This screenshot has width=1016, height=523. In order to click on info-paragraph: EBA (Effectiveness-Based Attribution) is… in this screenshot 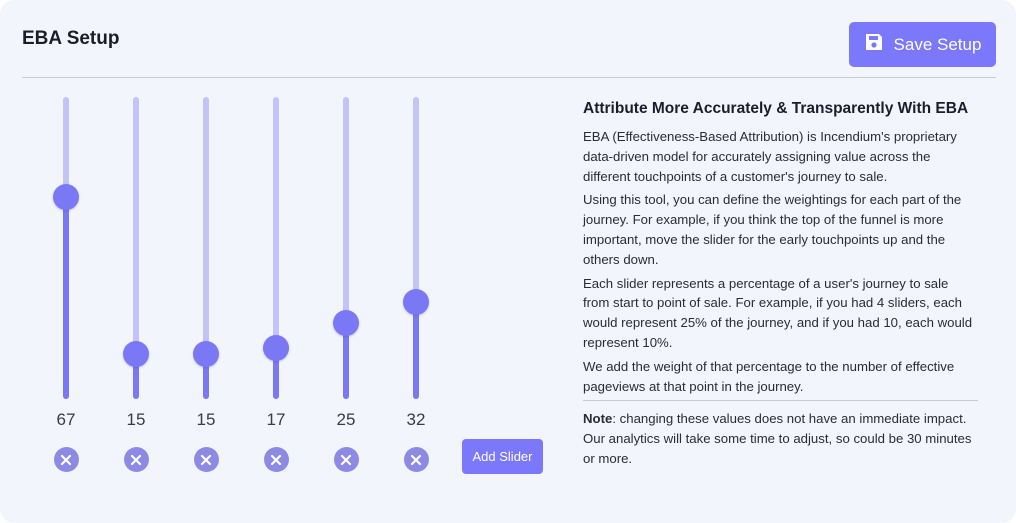, I will do `click(770, 156)`.